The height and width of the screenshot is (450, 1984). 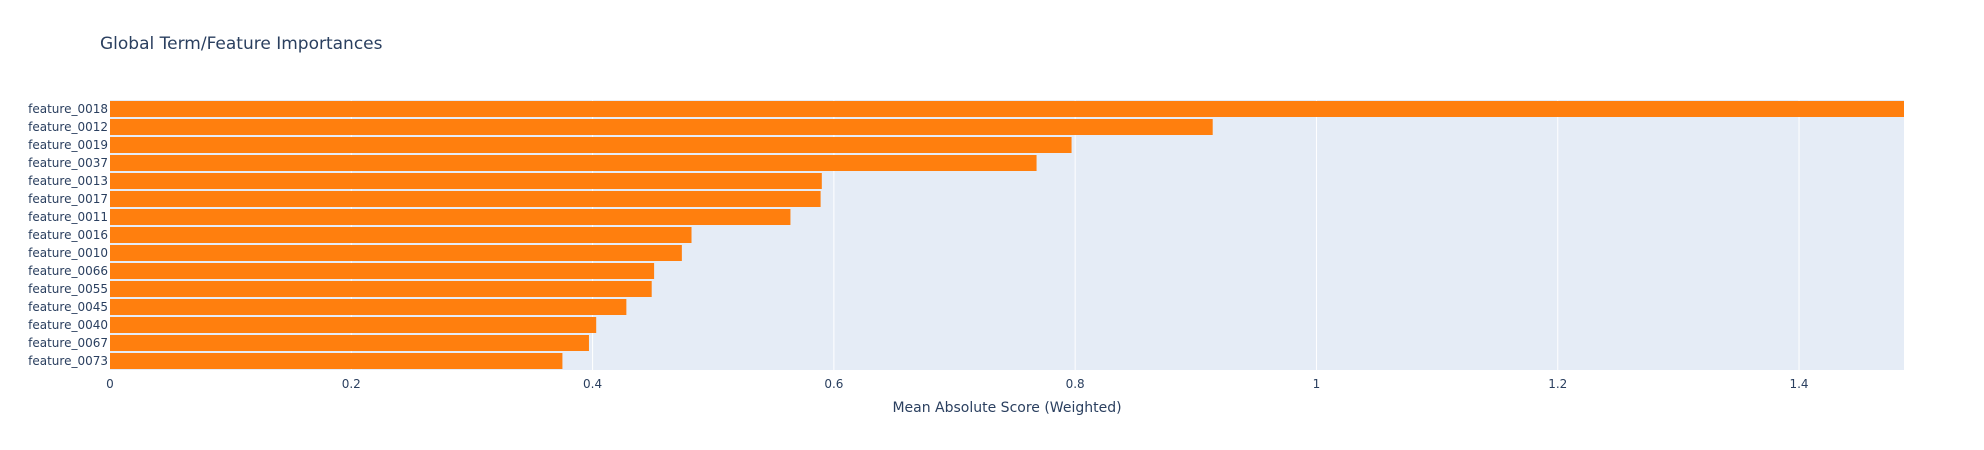 I want to click on y-tick-label: feature_0013, so click(x=68, y=181).